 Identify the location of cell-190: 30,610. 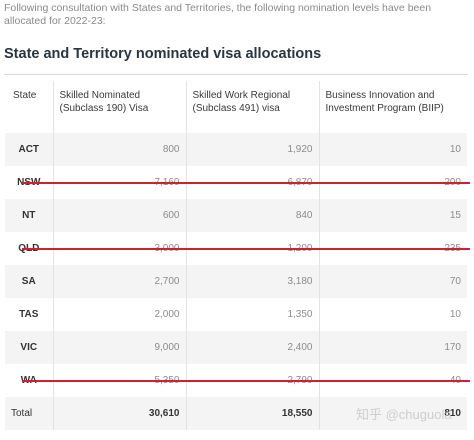
(120, 413).